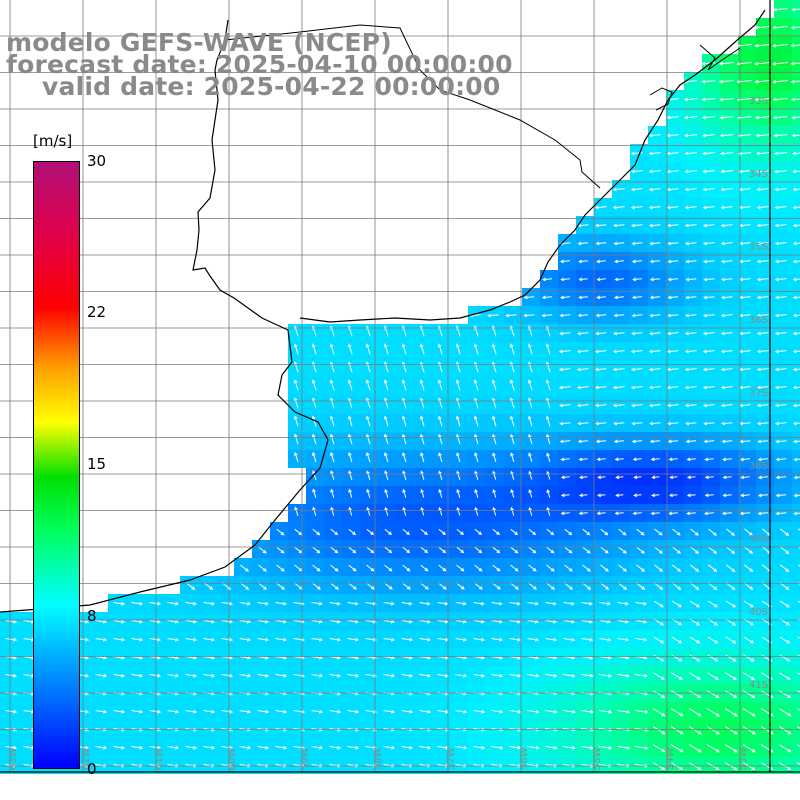  What do you see at coordinates (92, 616) in the screenshot?
I see `colorbar-tick-8: 8` at bounding box center [92, 616].